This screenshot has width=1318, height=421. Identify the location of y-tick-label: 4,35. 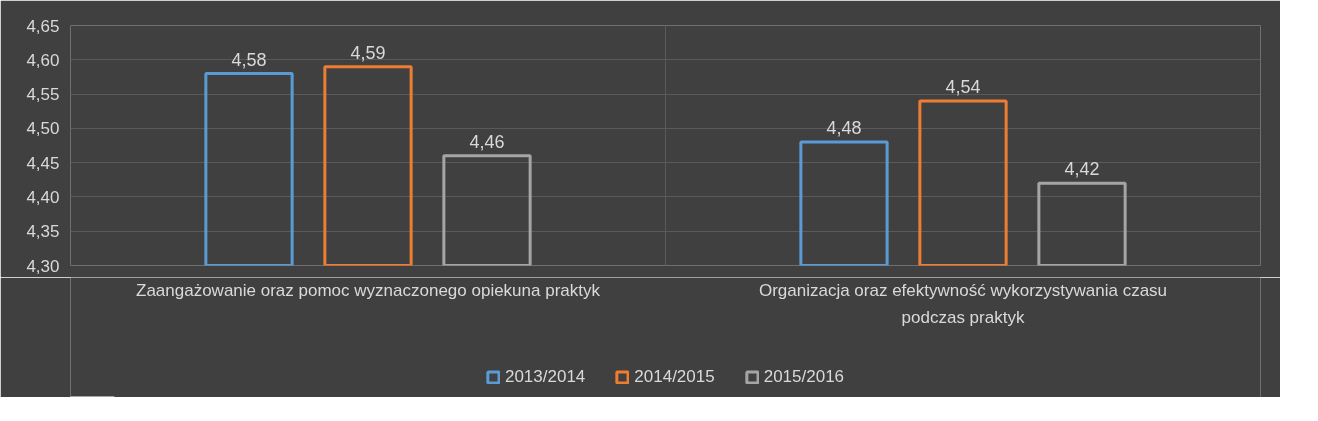
(43, 232).